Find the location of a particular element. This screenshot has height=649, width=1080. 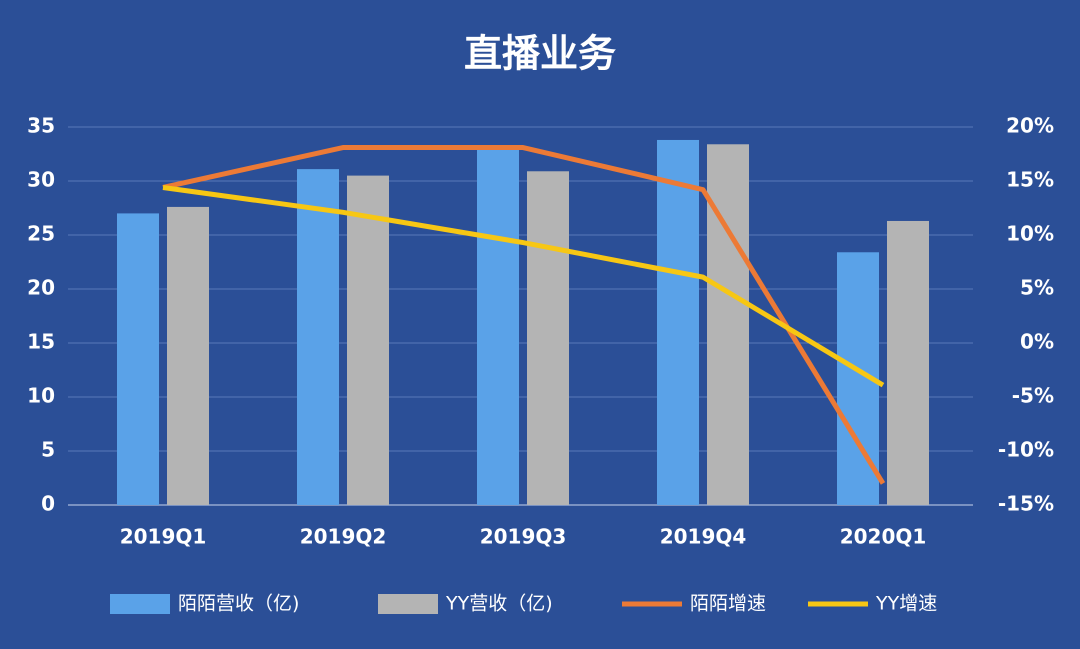

y2-tick-label: 10% is located at coordinates (1030, 234).